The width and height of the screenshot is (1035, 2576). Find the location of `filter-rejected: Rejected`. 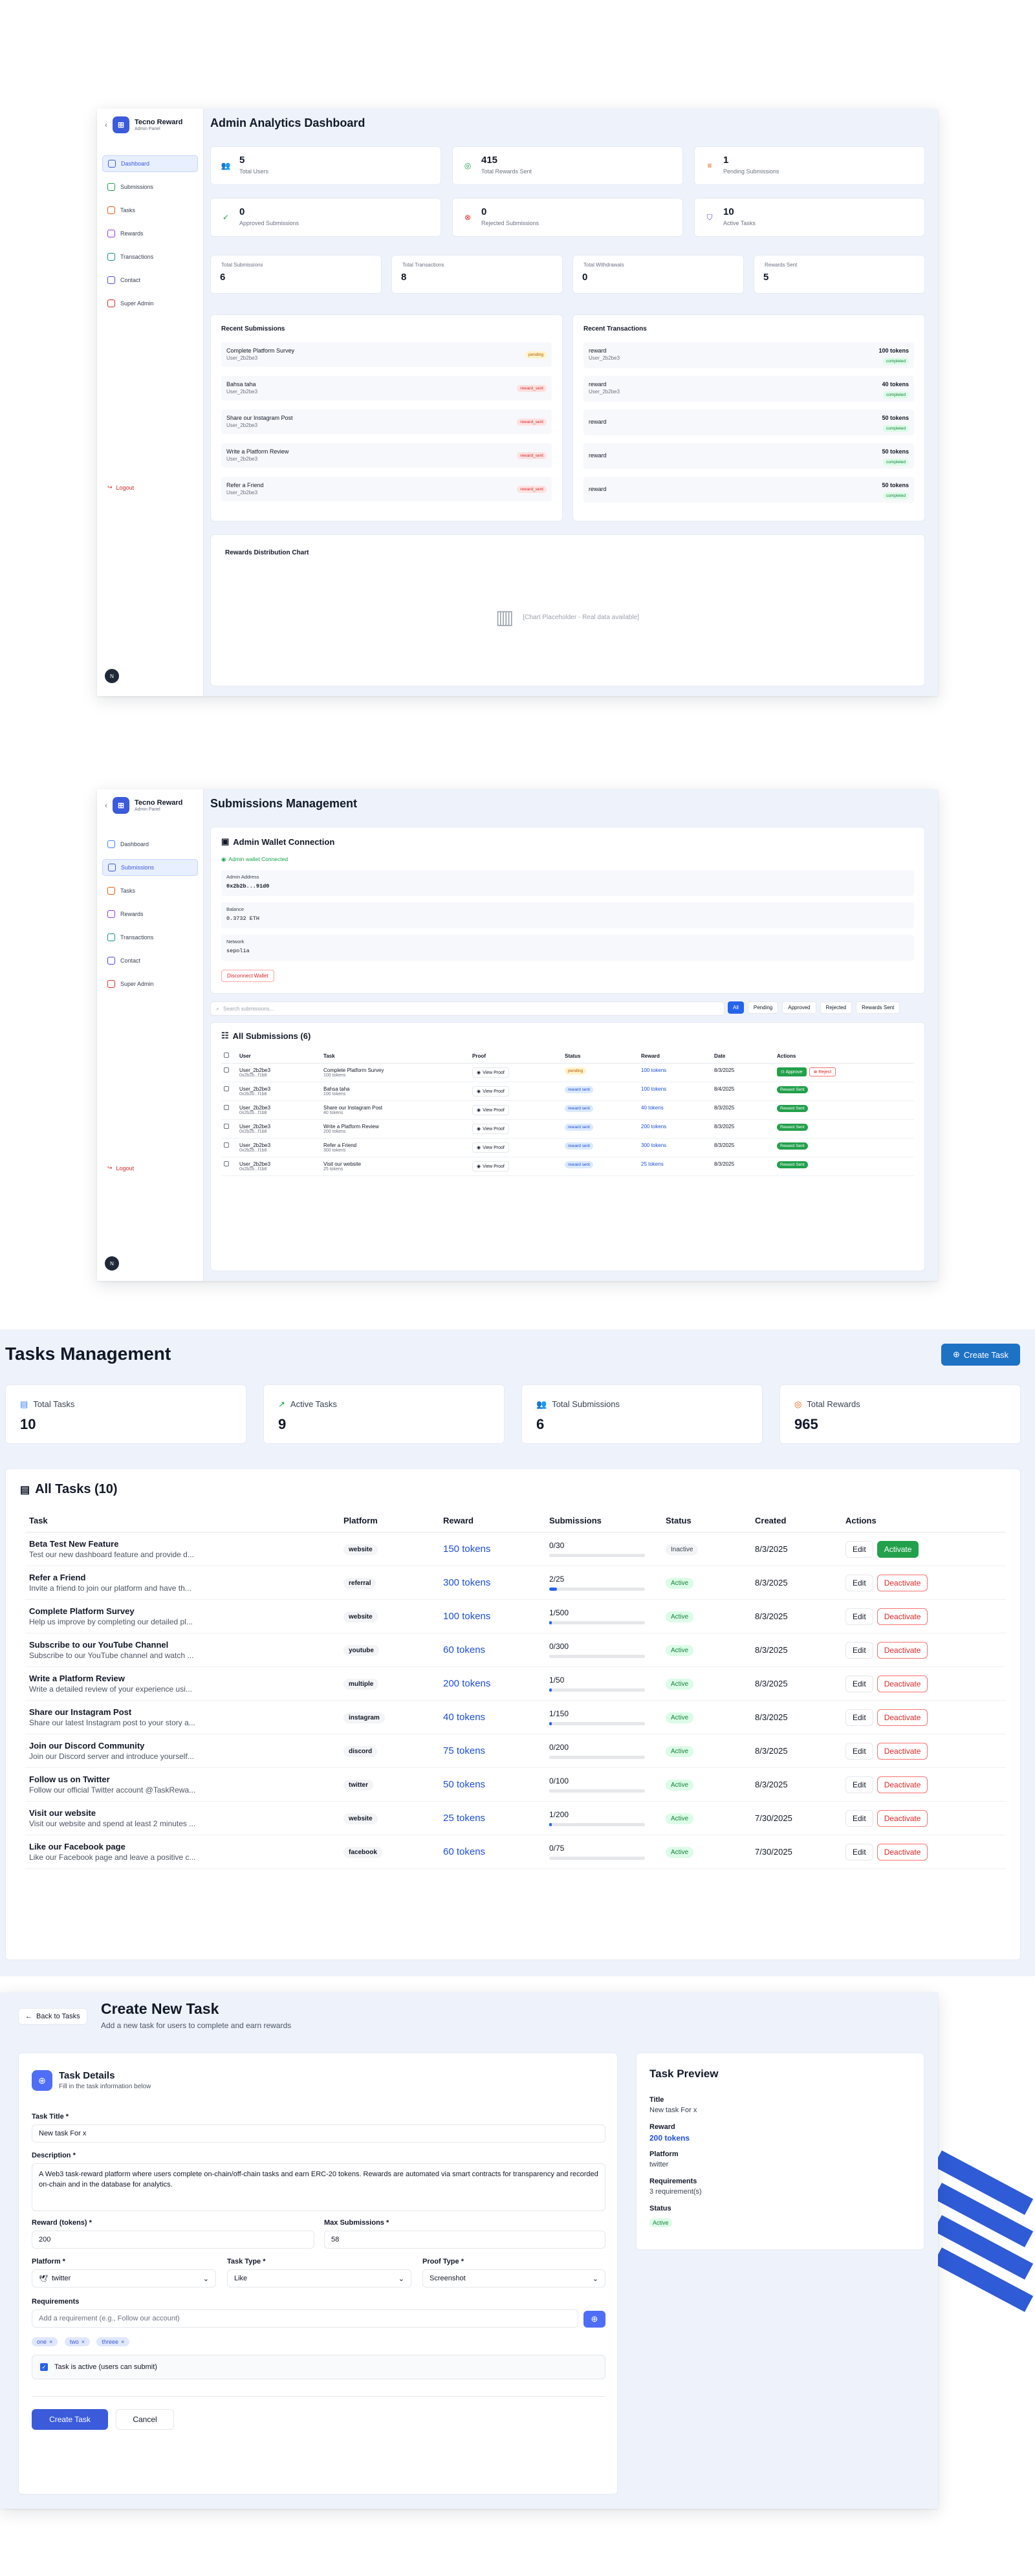

filter-rejected: Rejected is located at coordinates (836, 1007).